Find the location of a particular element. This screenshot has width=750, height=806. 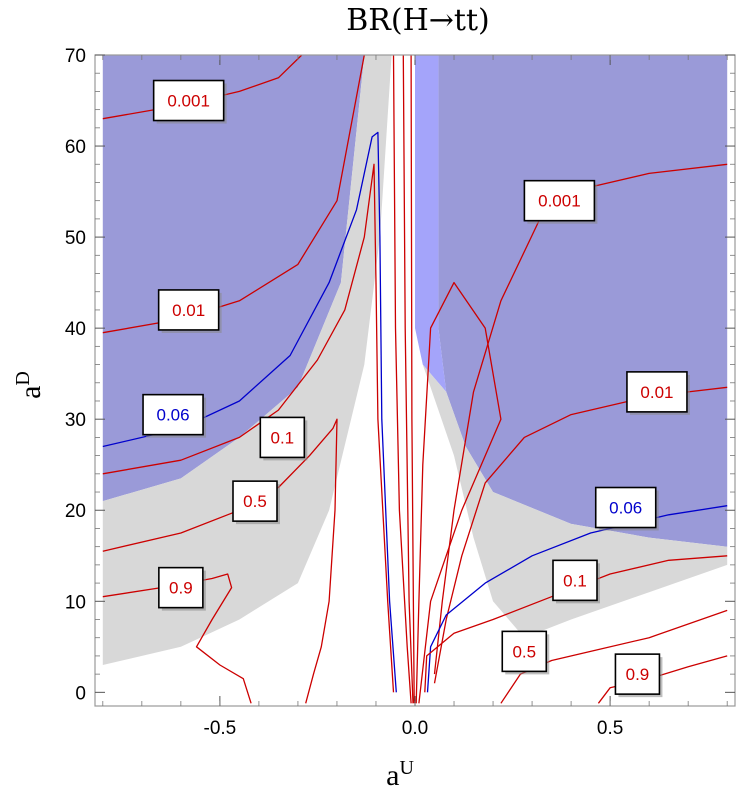

contour-label-1: 0.001 is located at coordinates (560, 201).